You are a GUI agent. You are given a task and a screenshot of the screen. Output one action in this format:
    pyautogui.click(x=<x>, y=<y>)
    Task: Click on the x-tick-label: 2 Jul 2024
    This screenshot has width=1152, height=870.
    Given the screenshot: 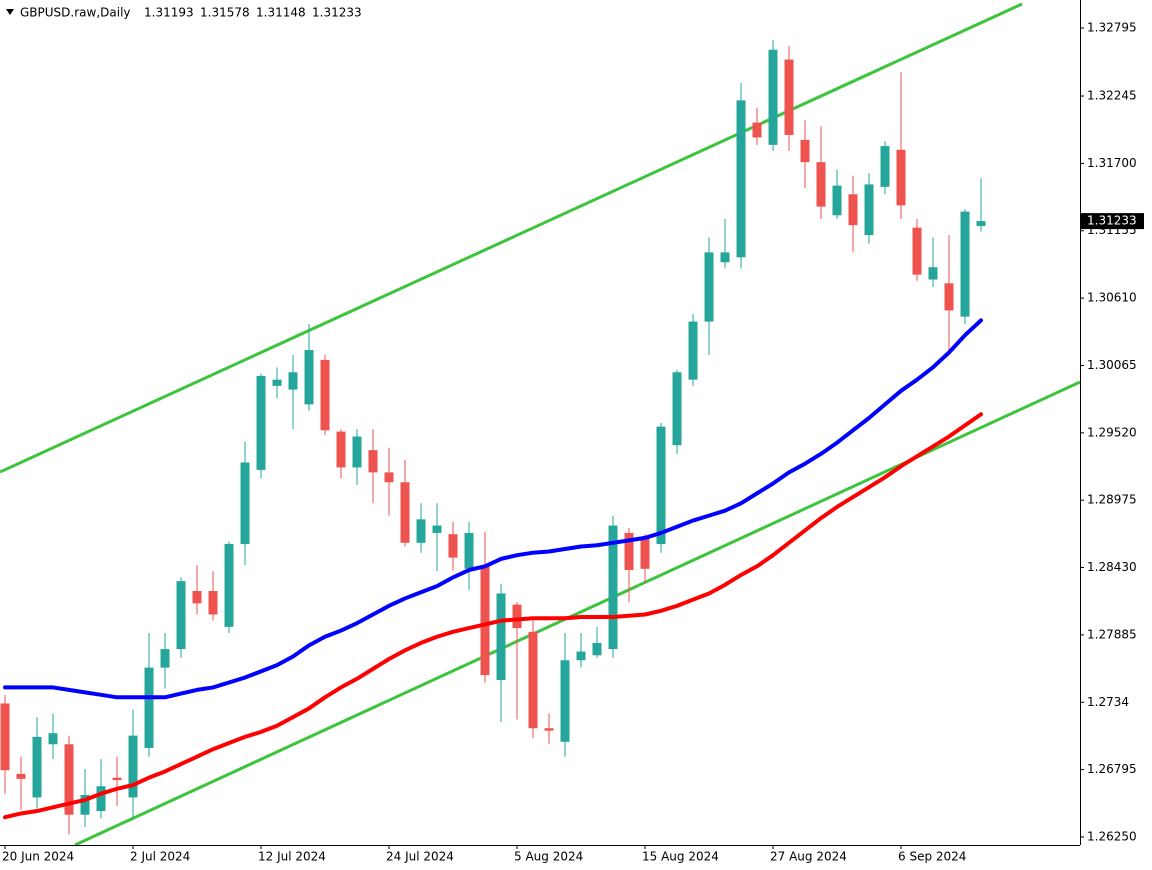 What is the action you would take?
    pyautogui.click(x=160, y=857)
    